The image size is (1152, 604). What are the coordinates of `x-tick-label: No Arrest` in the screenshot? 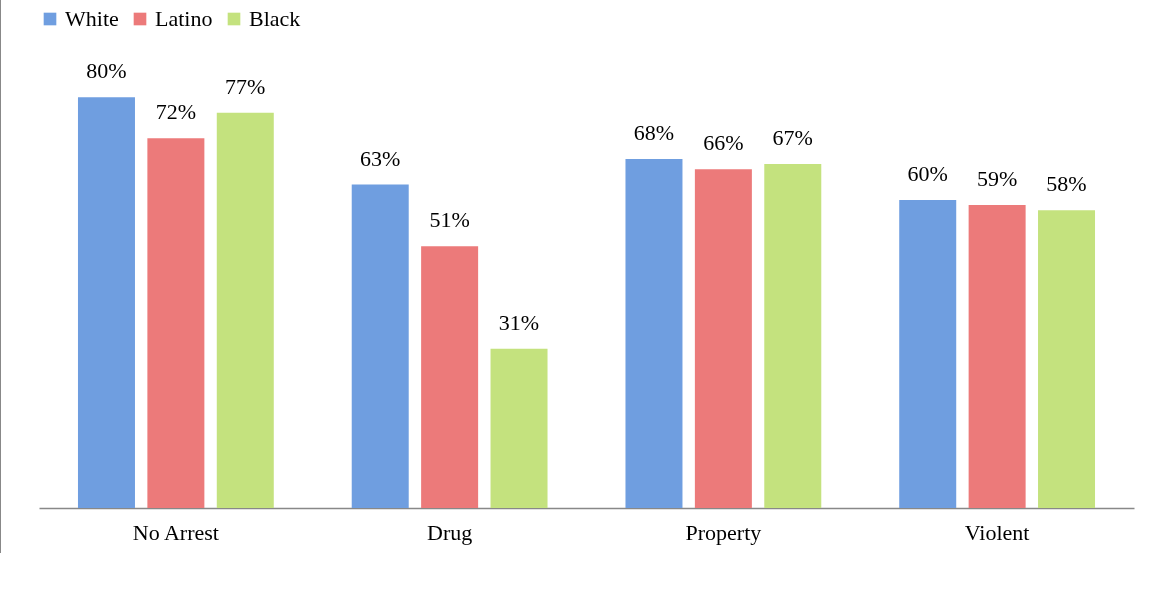 It's located at (175, 532).